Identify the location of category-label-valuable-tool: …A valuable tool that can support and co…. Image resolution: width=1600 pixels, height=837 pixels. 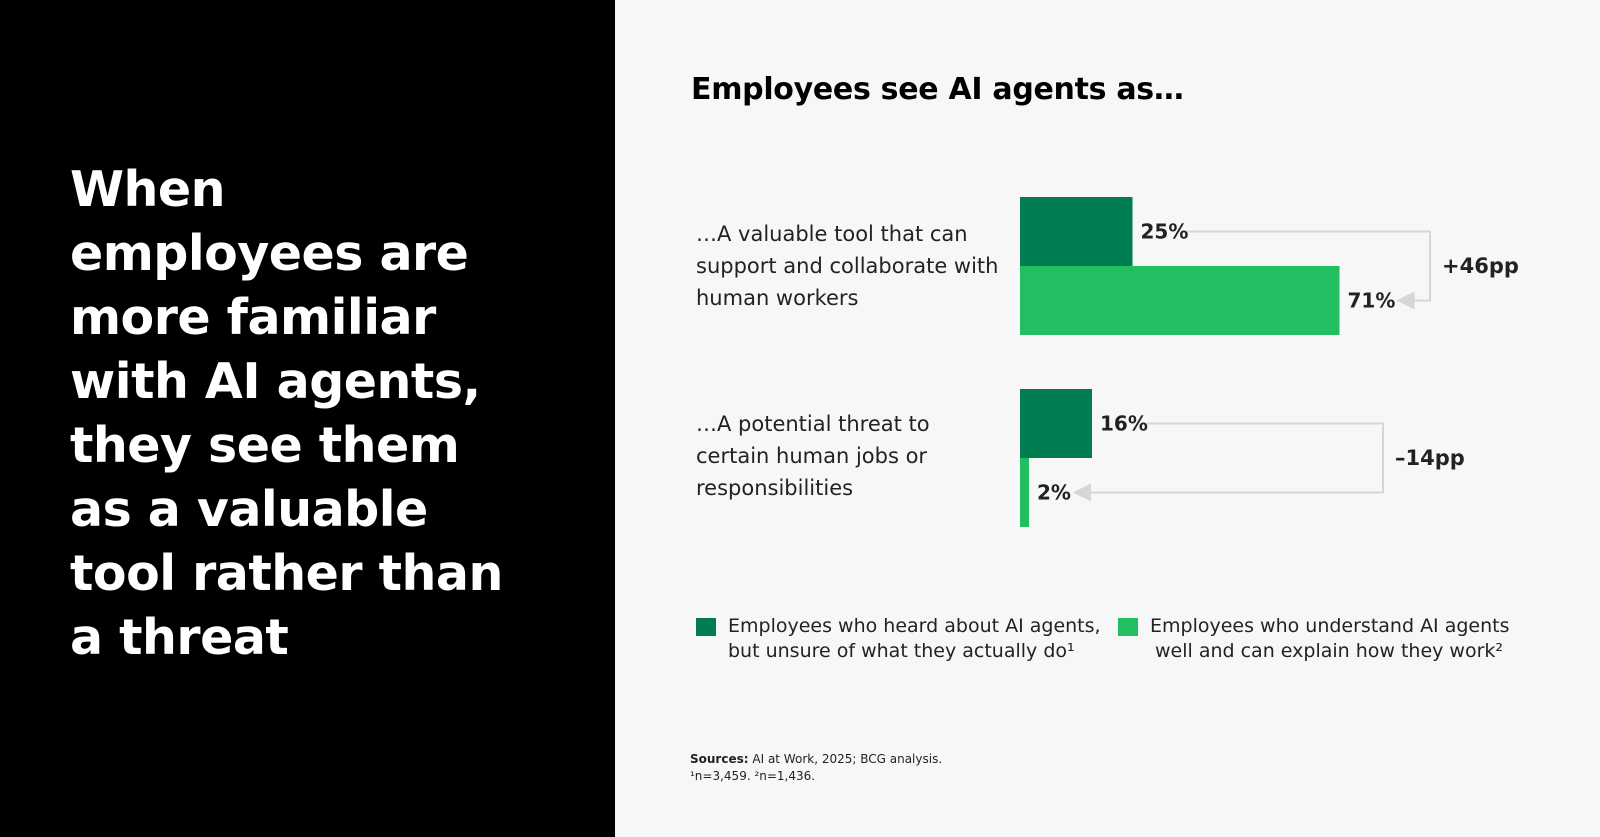
(847, 266).